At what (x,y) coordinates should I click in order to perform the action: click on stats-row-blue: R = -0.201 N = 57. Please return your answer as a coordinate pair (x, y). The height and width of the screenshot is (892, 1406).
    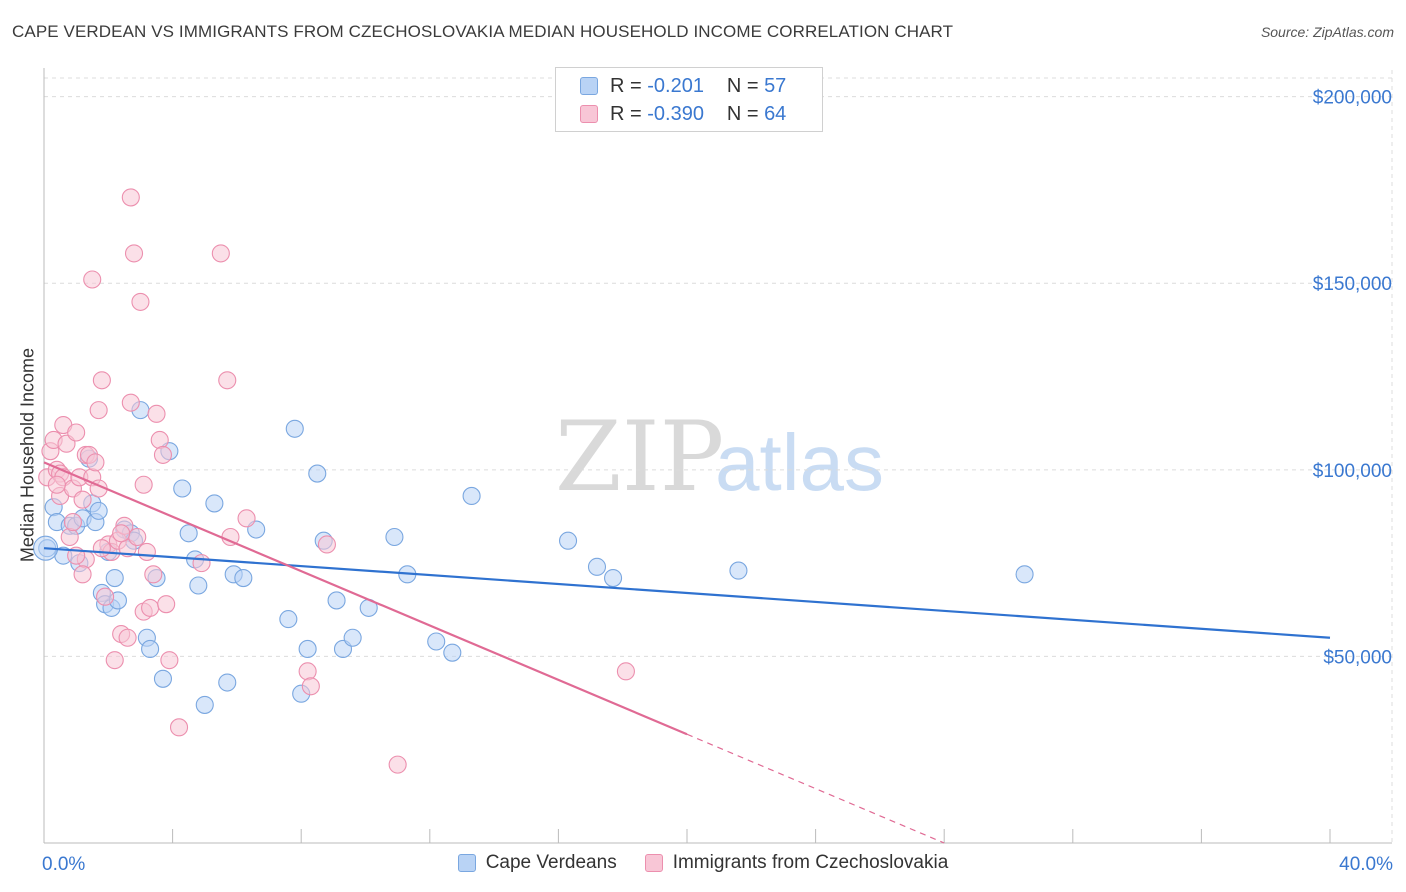
    Looking at the image, I should click on (683, 86).